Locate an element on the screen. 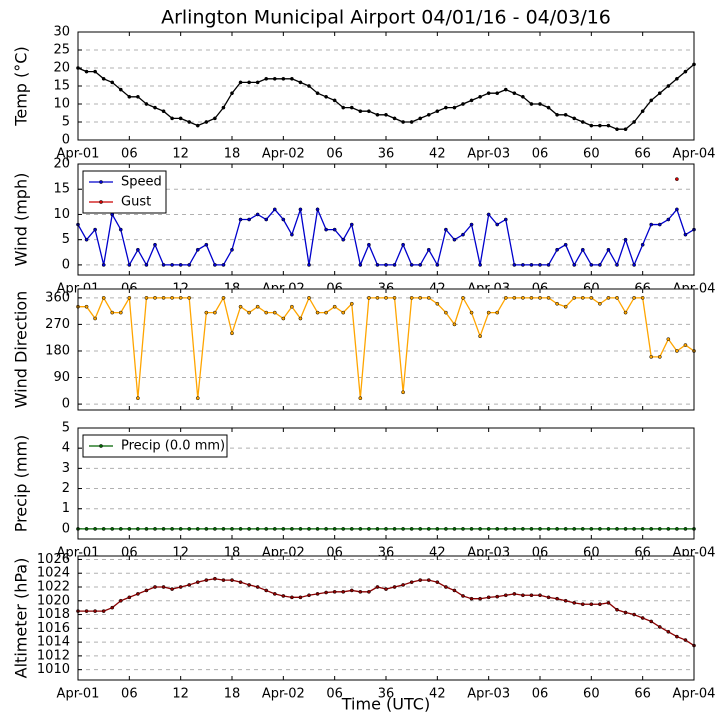 Image resolution: width=724 pixels, height=725 pixels. y-tick-label: 180 is located at coordinates (57, 350).